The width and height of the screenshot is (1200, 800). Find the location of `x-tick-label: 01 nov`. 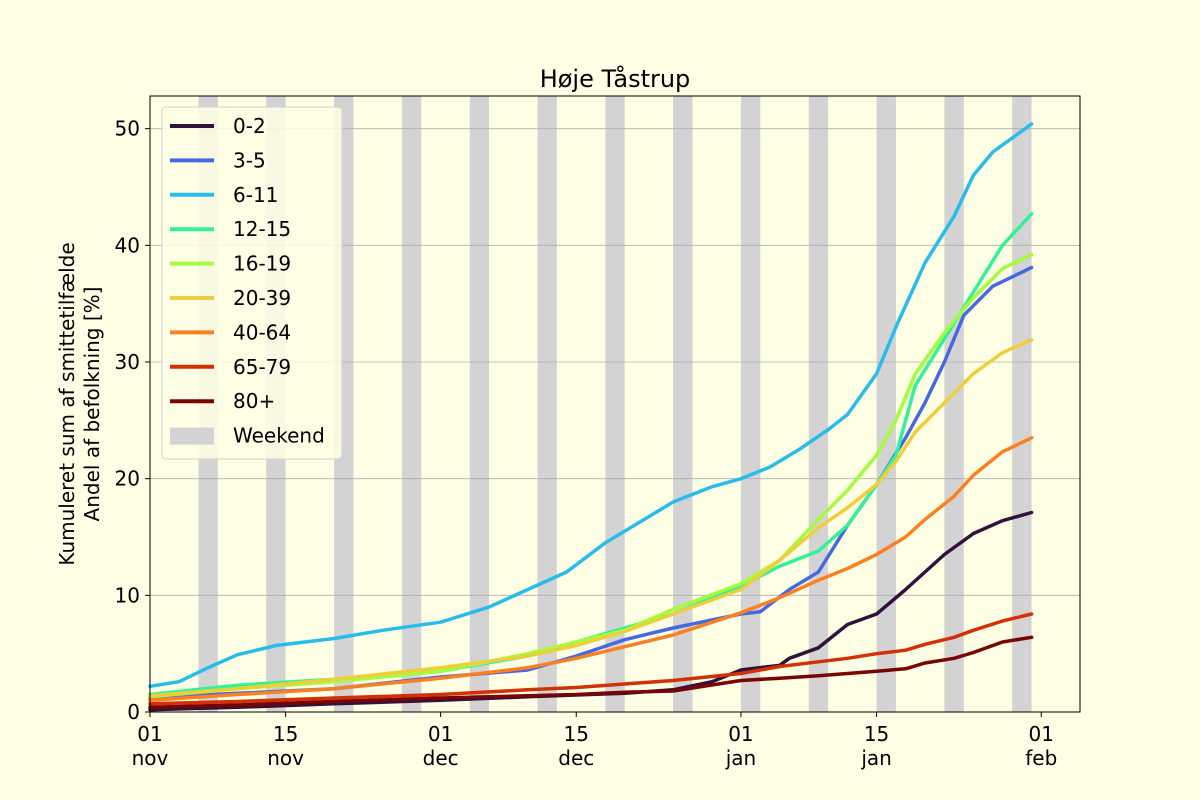

x-tick-label: 01 nov is located at coordinates (150, 746).